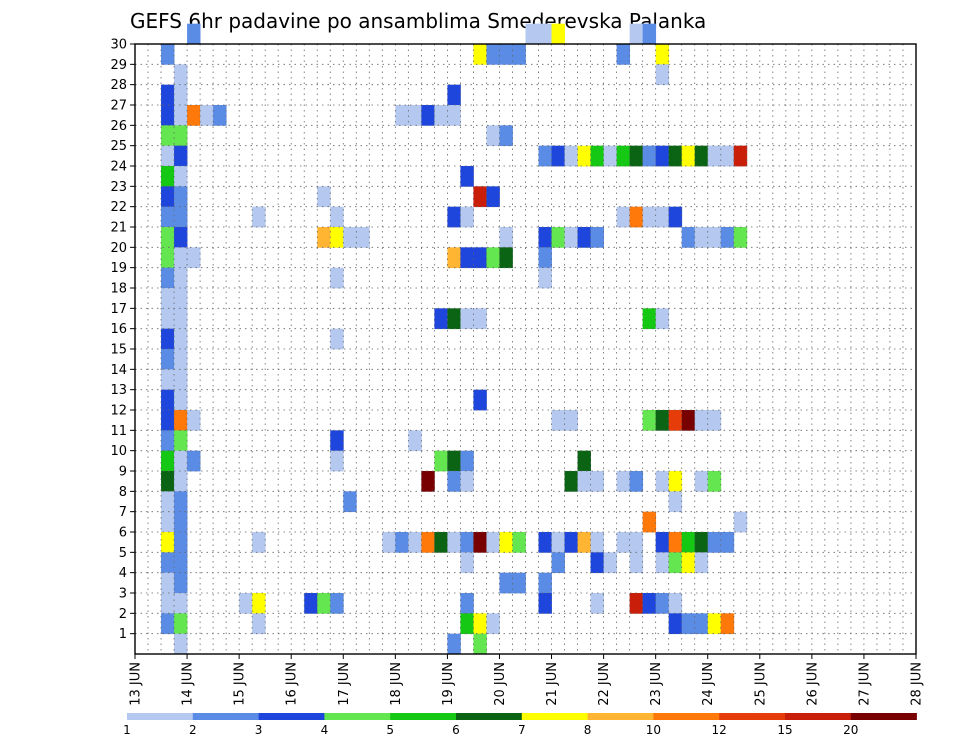 This screenshot has height=742, width=960. What do you see at coordinates (118, 309) in the screenshot?
I see `y-tick-label: 17` at bounding box center [118, 309].